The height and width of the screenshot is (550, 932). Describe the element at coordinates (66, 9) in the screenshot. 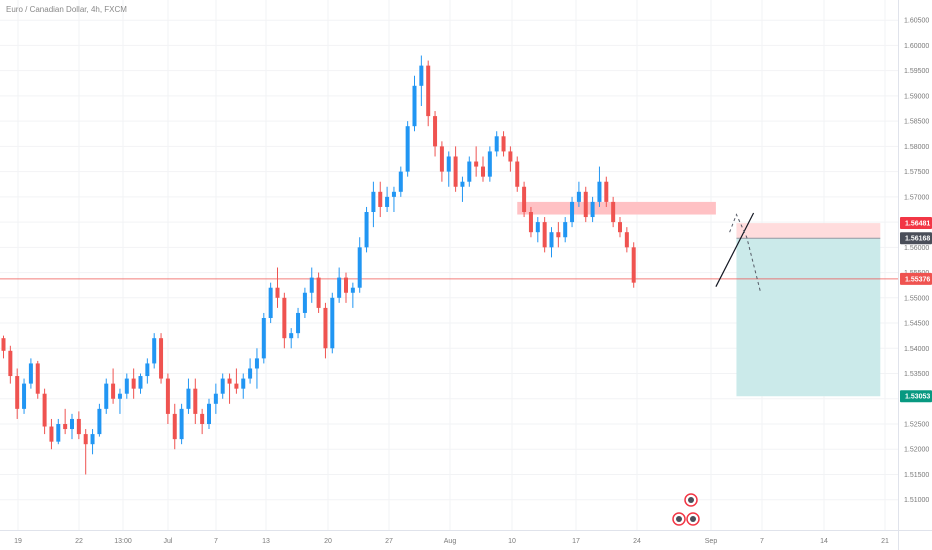

I see `chart-title: Euro / Canadian Dollar, 4h, FXCM` at that location.